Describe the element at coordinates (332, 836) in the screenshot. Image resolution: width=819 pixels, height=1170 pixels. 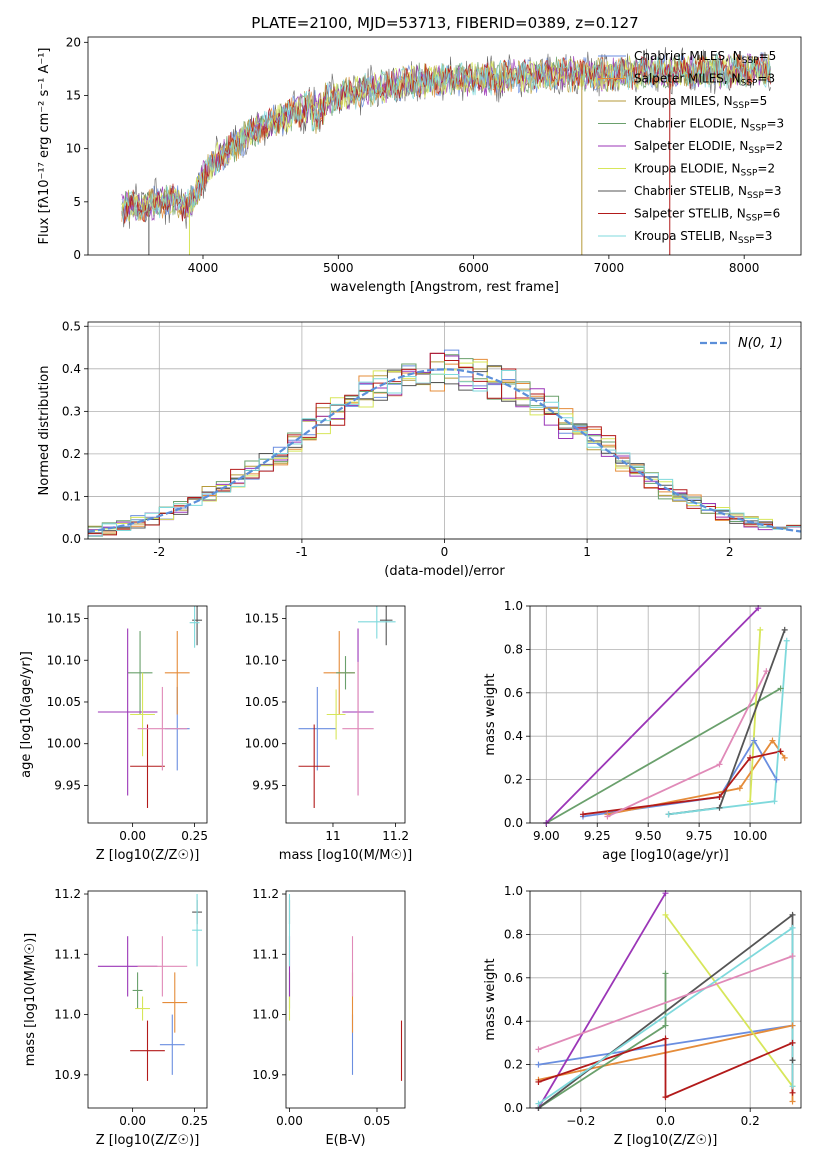
I see `x-tick-label: 11` at that location.